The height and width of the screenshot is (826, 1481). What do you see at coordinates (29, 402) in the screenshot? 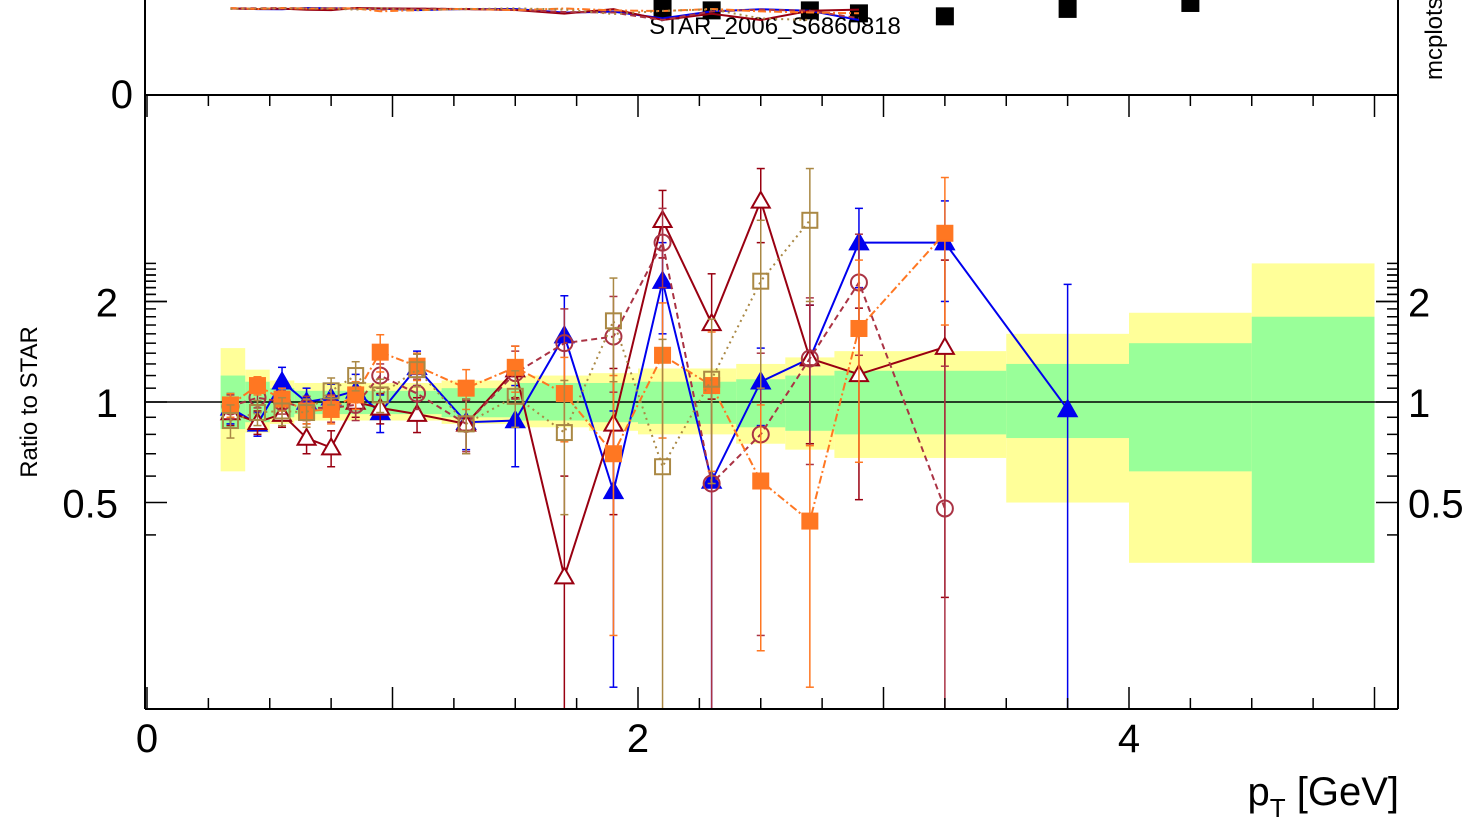
I see `y-axis-label: Ratio to STAR` at bounding box center [29, 402].